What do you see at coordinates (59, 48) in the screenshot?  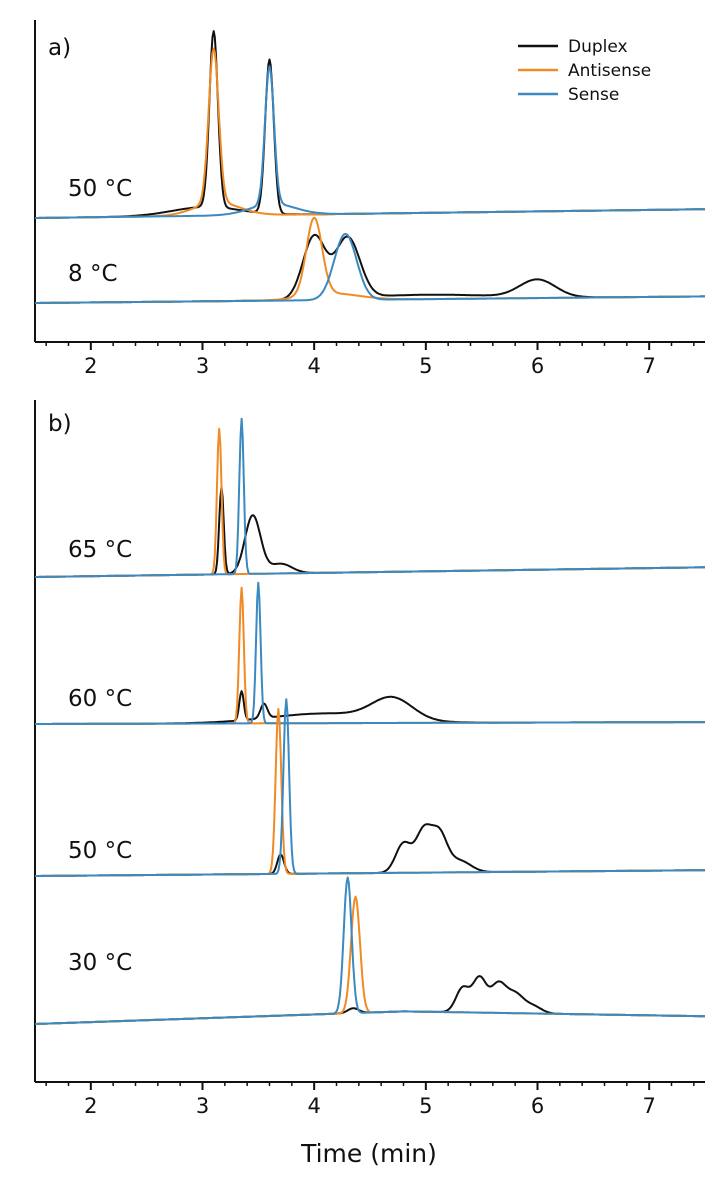 I see `panel-label: a)` at bounding box center [59, 48].